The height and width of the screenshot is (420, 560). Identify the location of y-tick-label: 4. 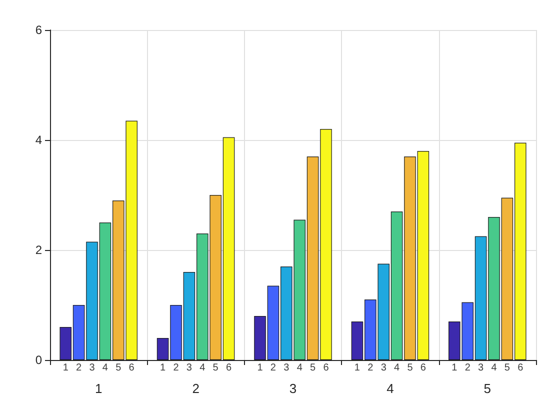
(38, 140).